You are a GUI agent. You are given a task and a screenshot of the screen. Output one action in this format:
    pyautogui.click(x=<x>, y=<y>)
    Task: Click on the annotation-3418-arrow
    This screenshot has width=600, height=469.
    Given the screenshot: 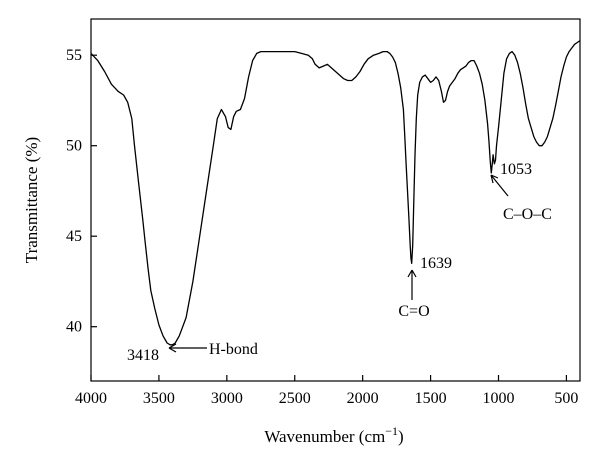 What is the action you would take?
    pyautogui.click(x=187, y=348)
    